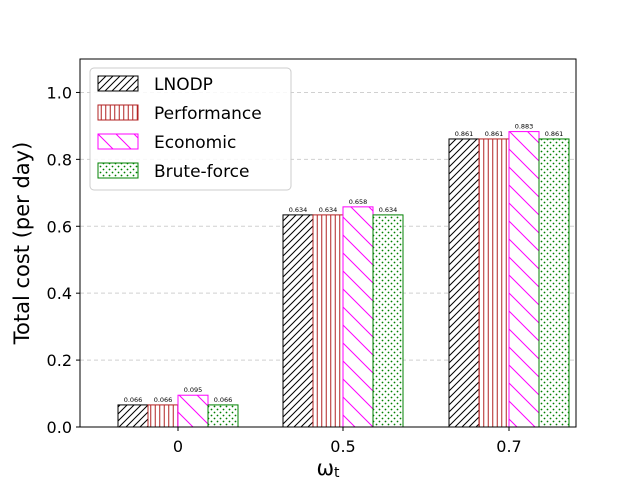  I want to click on y-tick-label: 0.6, so click(59, 226).